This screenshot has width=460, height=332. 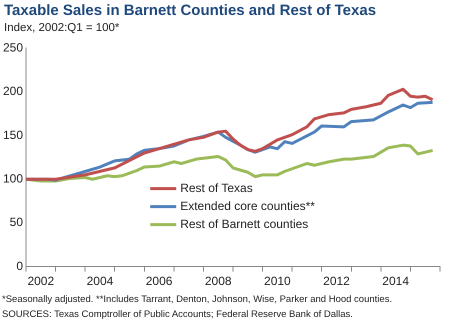 I want to click on x-tick-label: 2002, so click(x=40, y=281).